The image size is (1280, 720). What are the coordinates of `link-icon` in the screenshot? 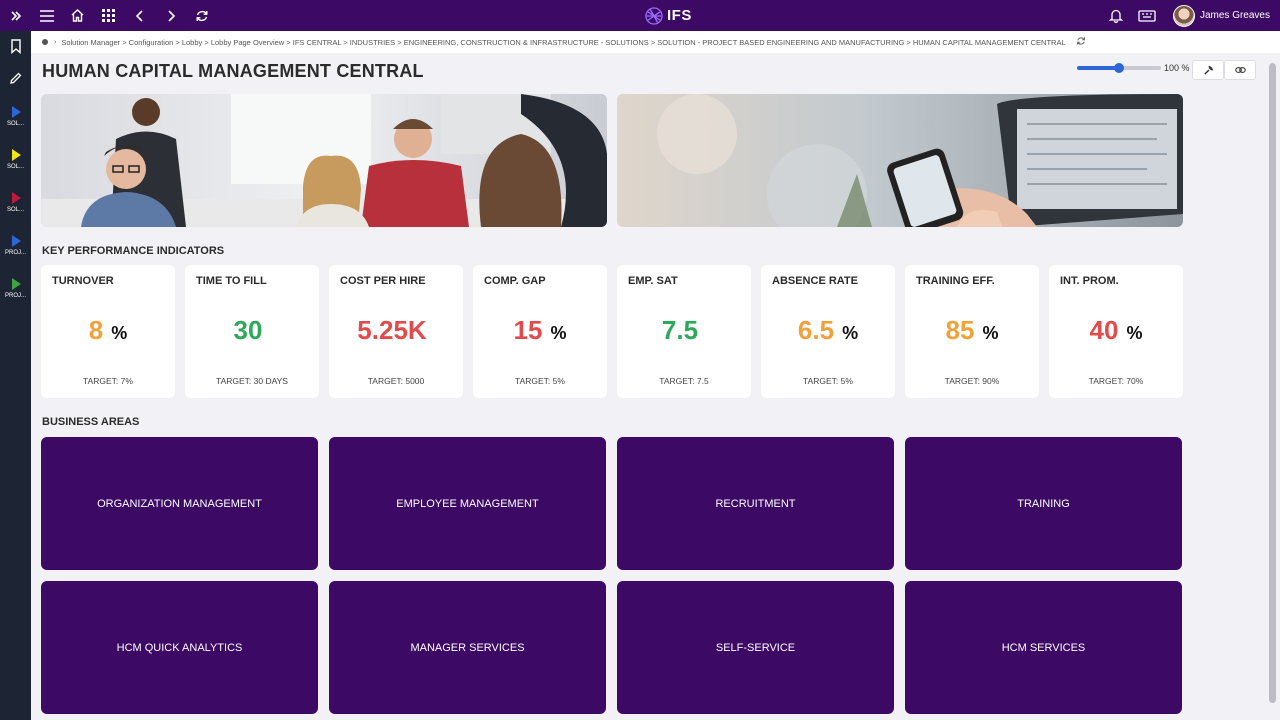 It's located at (1240, 70).